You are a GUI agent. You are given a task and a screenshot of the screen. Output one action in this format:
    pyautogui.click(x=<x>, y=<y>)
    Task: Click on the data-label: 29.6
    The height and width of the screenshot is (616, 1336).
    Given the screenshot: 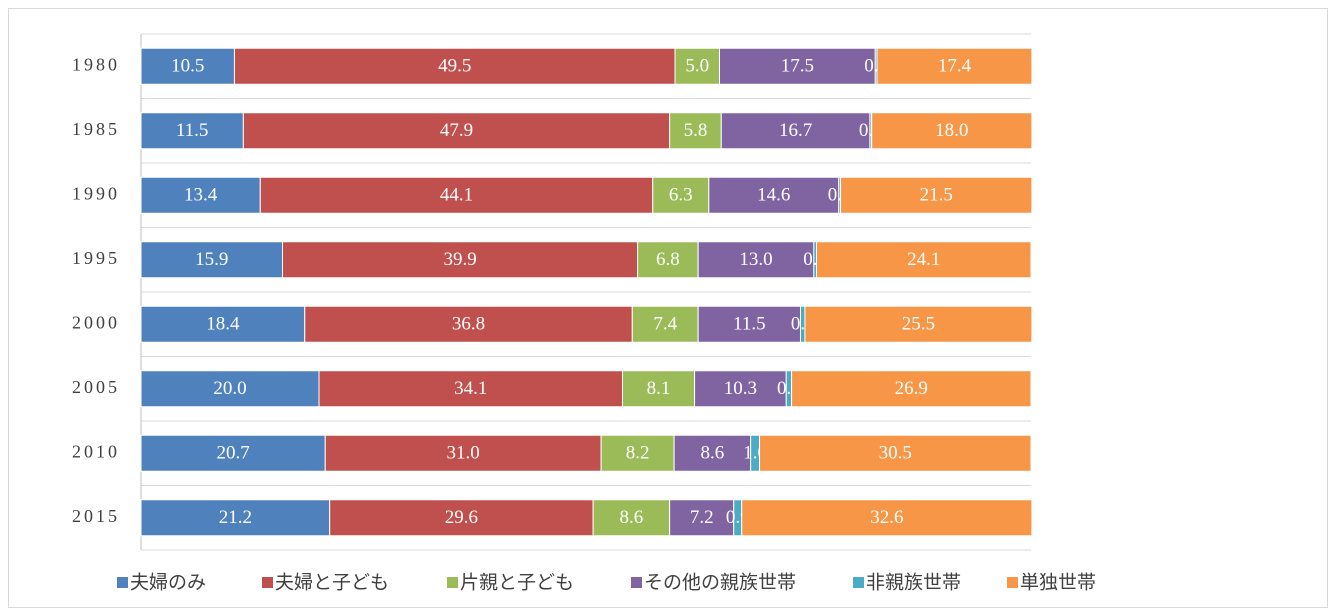 What is the action you would take?
    pyautogui.click(x=461, y=517)
    